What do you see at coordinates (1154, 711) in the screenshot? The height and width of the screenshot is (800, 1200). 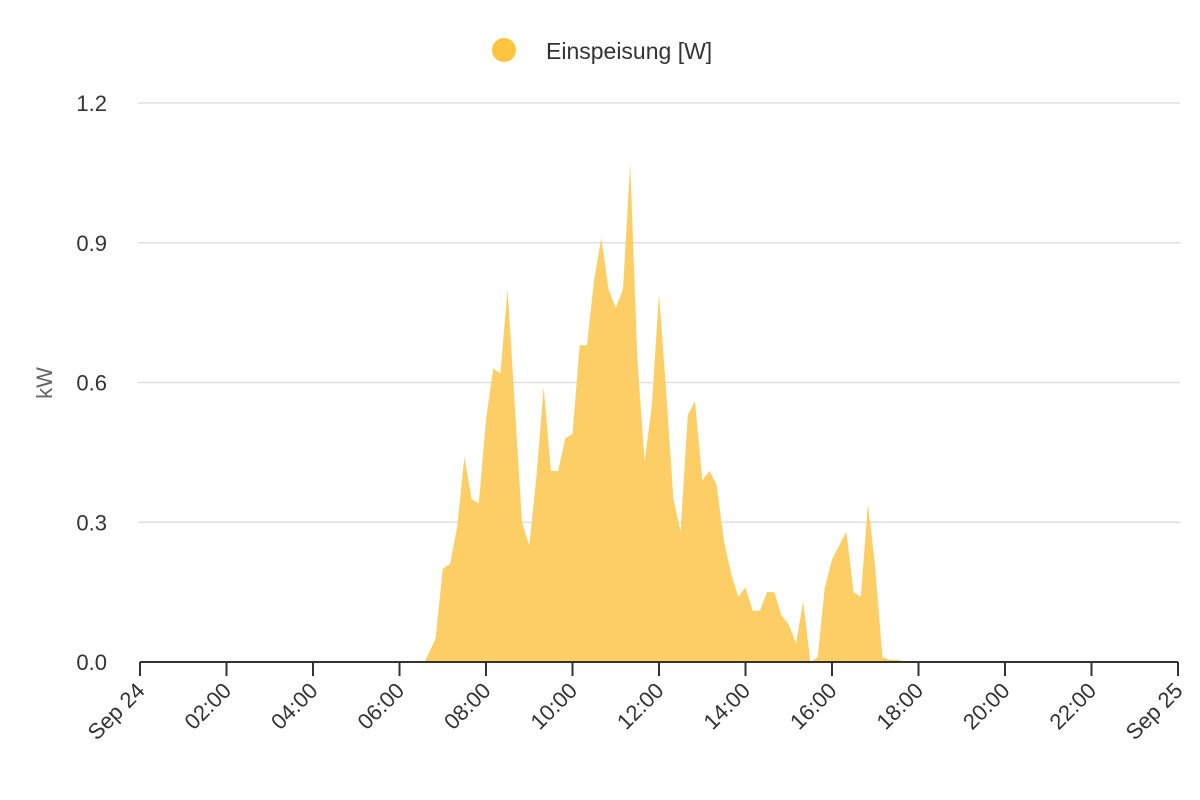 I see `x-tick-label: Sep 25` at bounding box center [1154, 711].